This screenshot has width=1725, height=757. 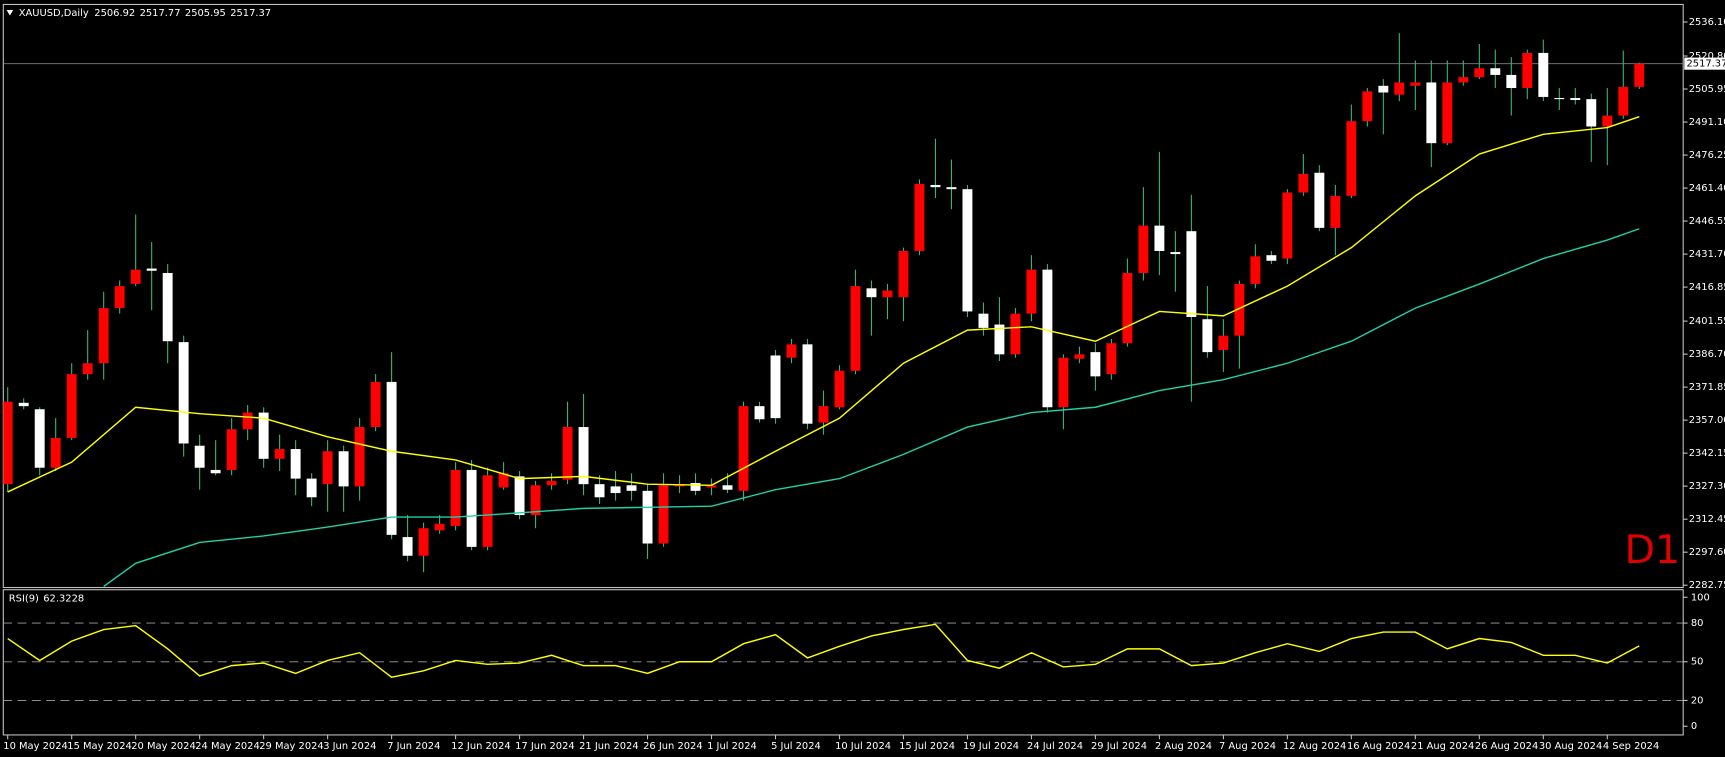 I want to click on last-close: 2517.37, so click(x=250, y=13).